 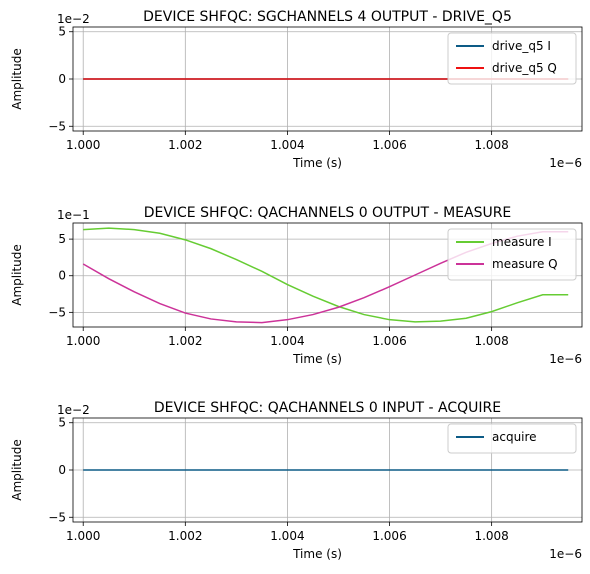 I want to click on legend-entry: measure I, so click(x=522, y=242).